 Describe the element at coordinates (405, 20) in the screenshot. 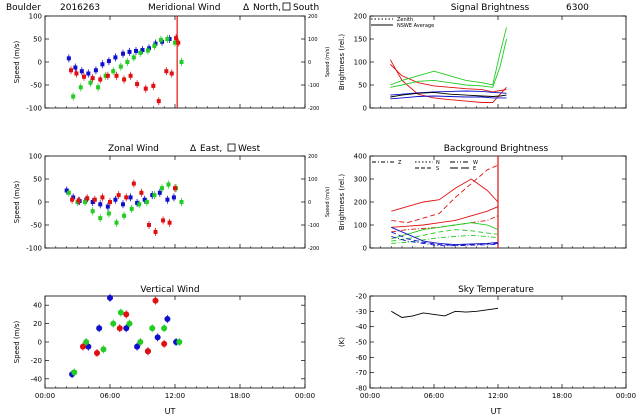

I see `signal-legend-zenith: Zenith` at that location.